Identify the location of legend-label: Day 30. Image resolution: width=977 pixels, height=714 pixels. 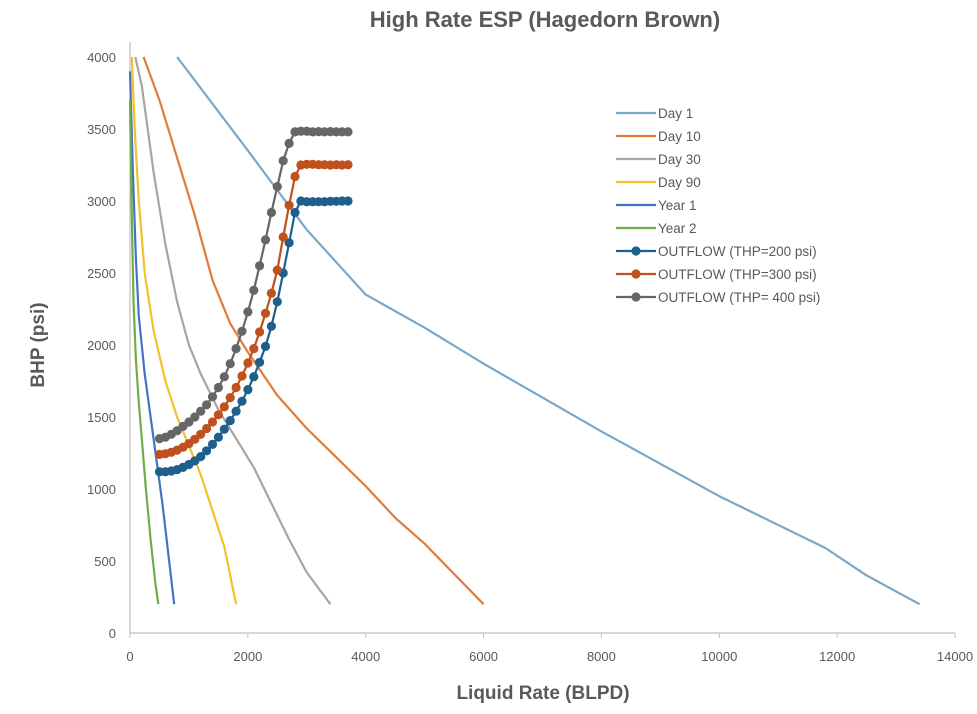
(679, 159).